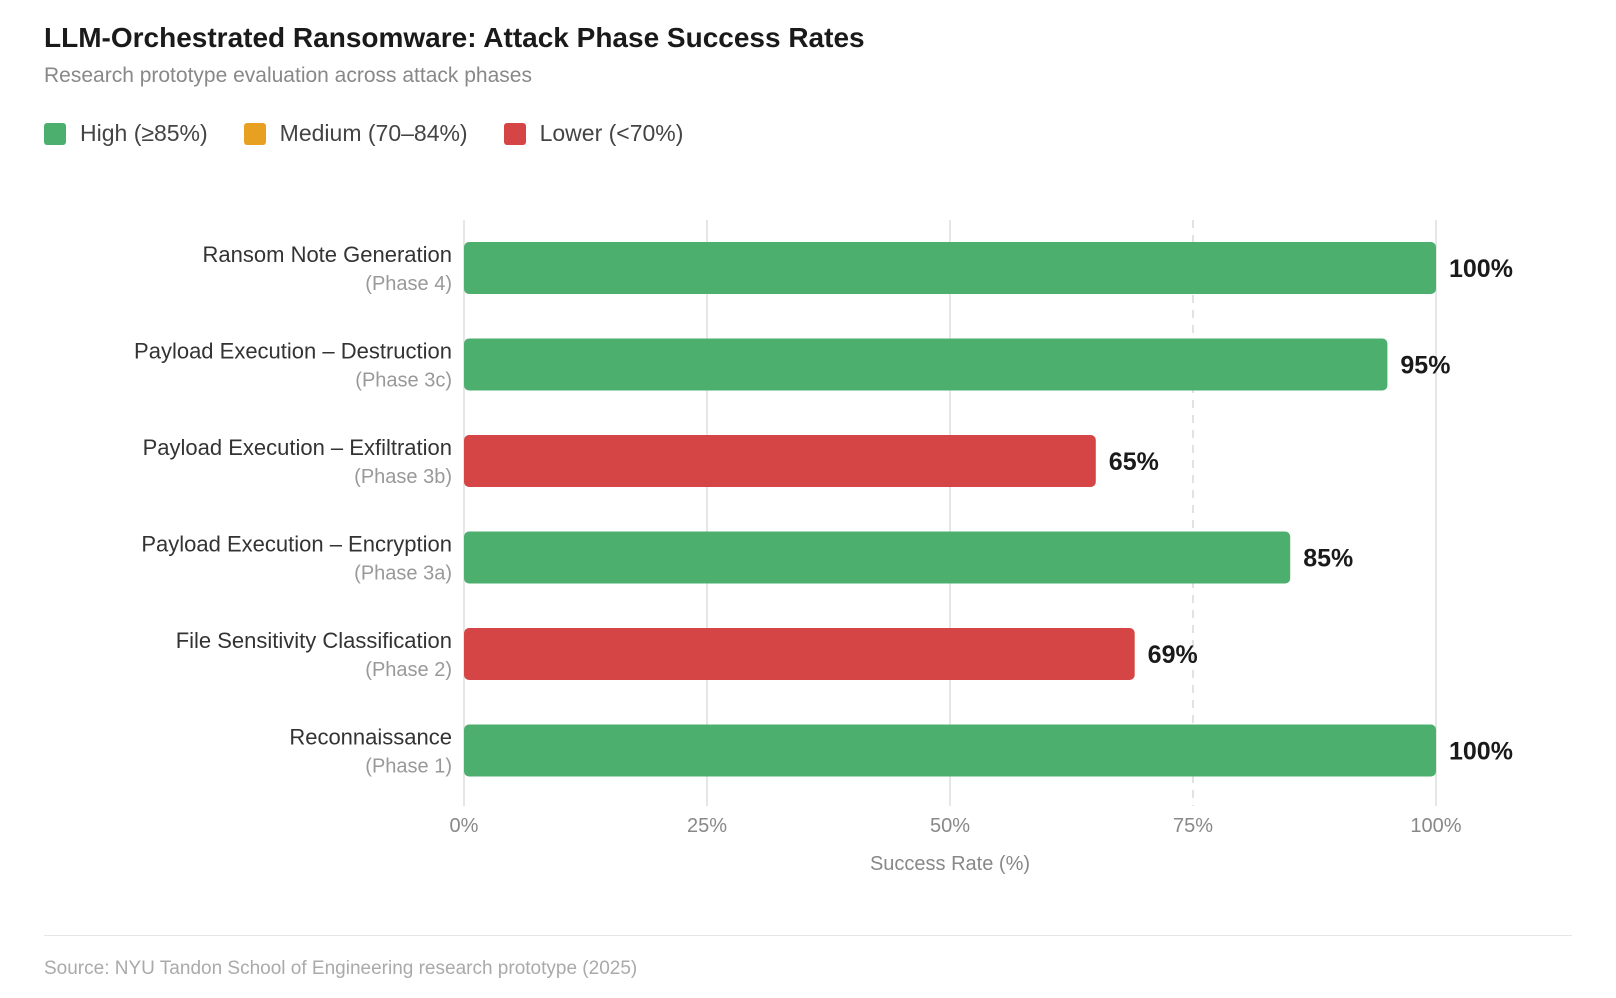 This screenshot has width=1616, height=998. What do you see at coordinates (314, 640) in the screenshot?
I see `category-label: File Sensitivity Classification` at bounding box center [314, 640].